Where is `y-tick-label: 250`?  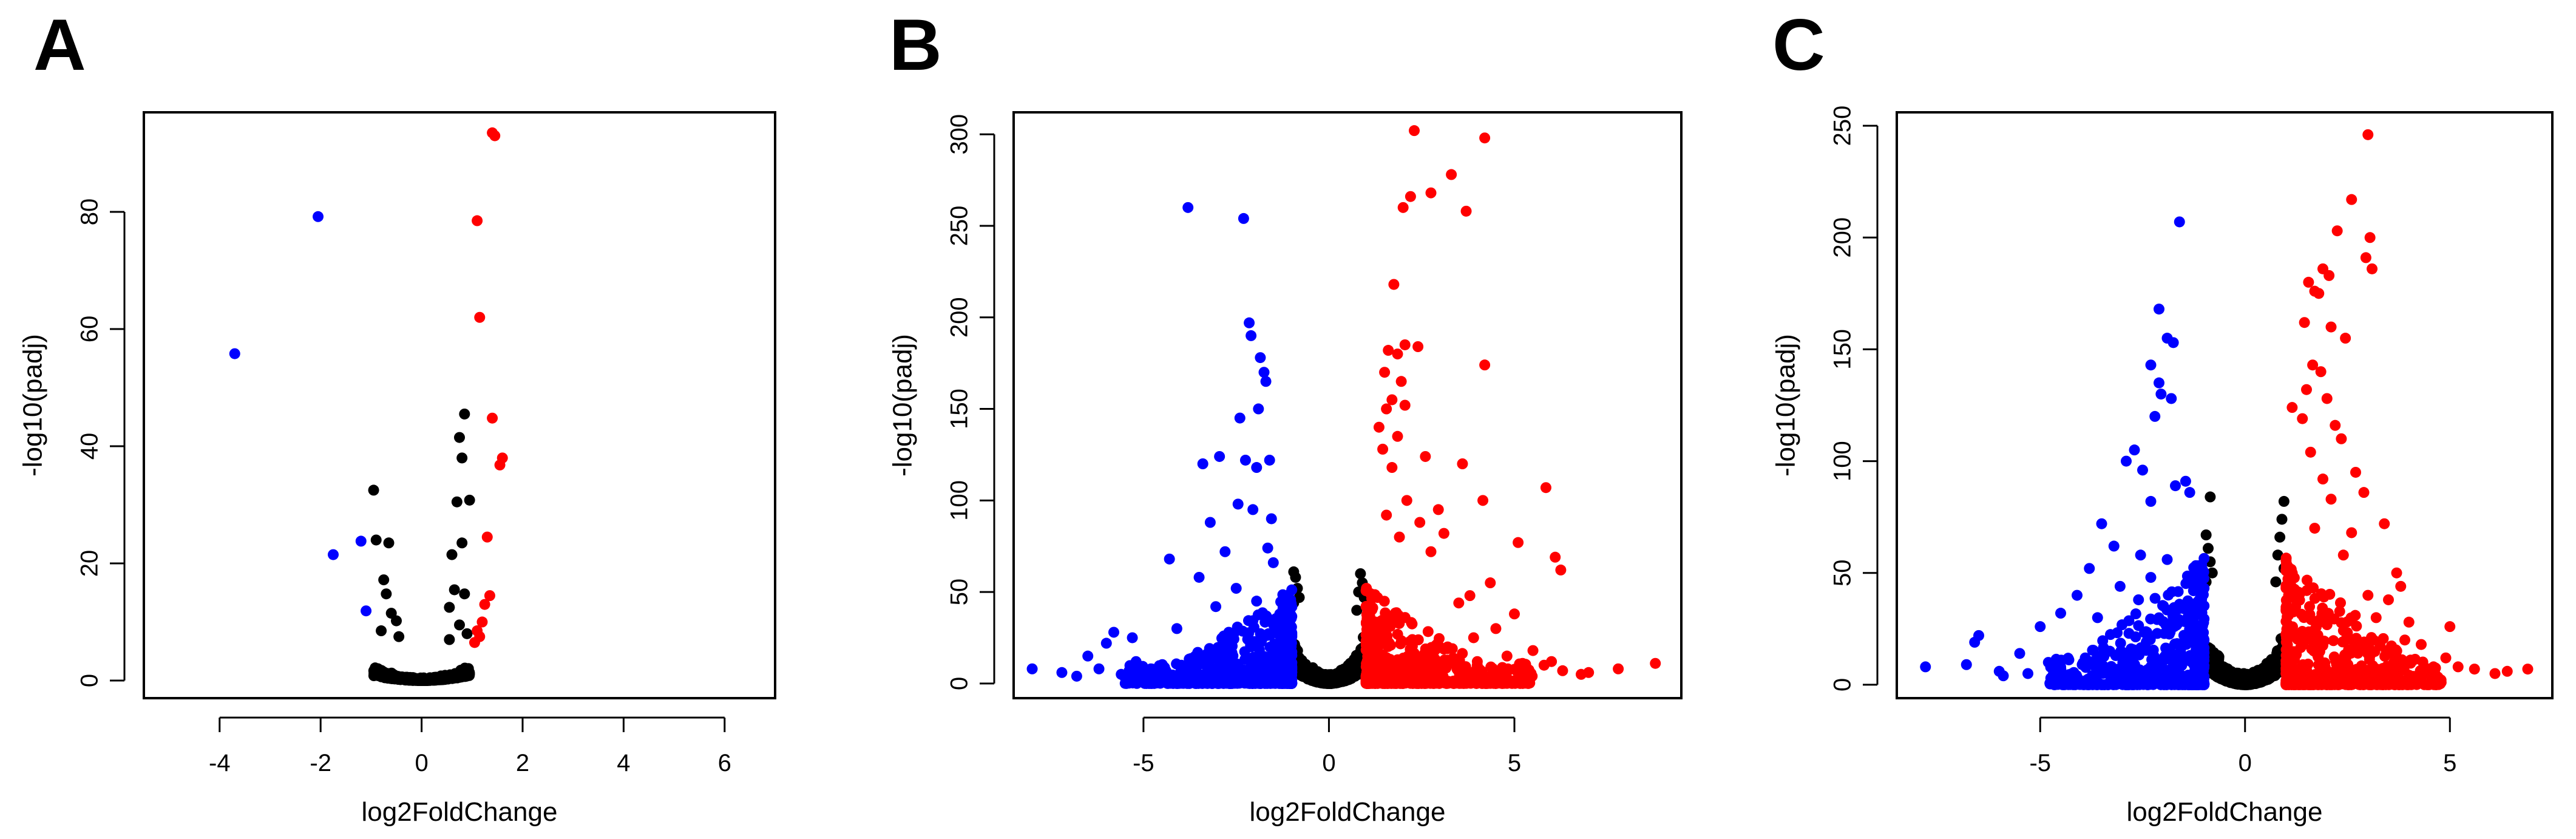
y-tick-label: 250 is located at coordinates (959, 226).